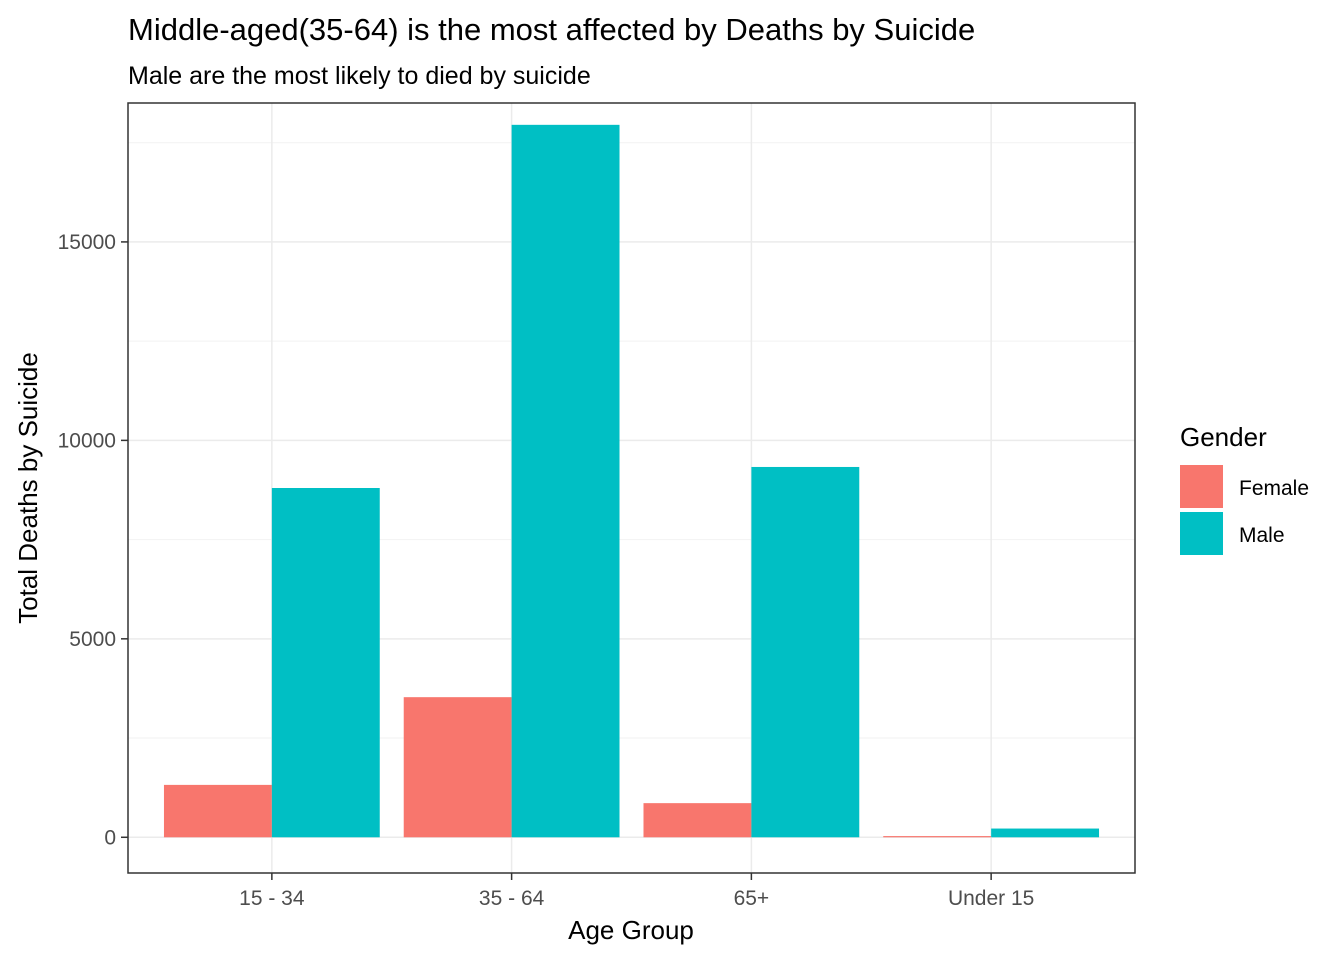 This screenshot has height=960, width=1344. I want to click on x-tick-label: 15 - 34, so click(272, 898).